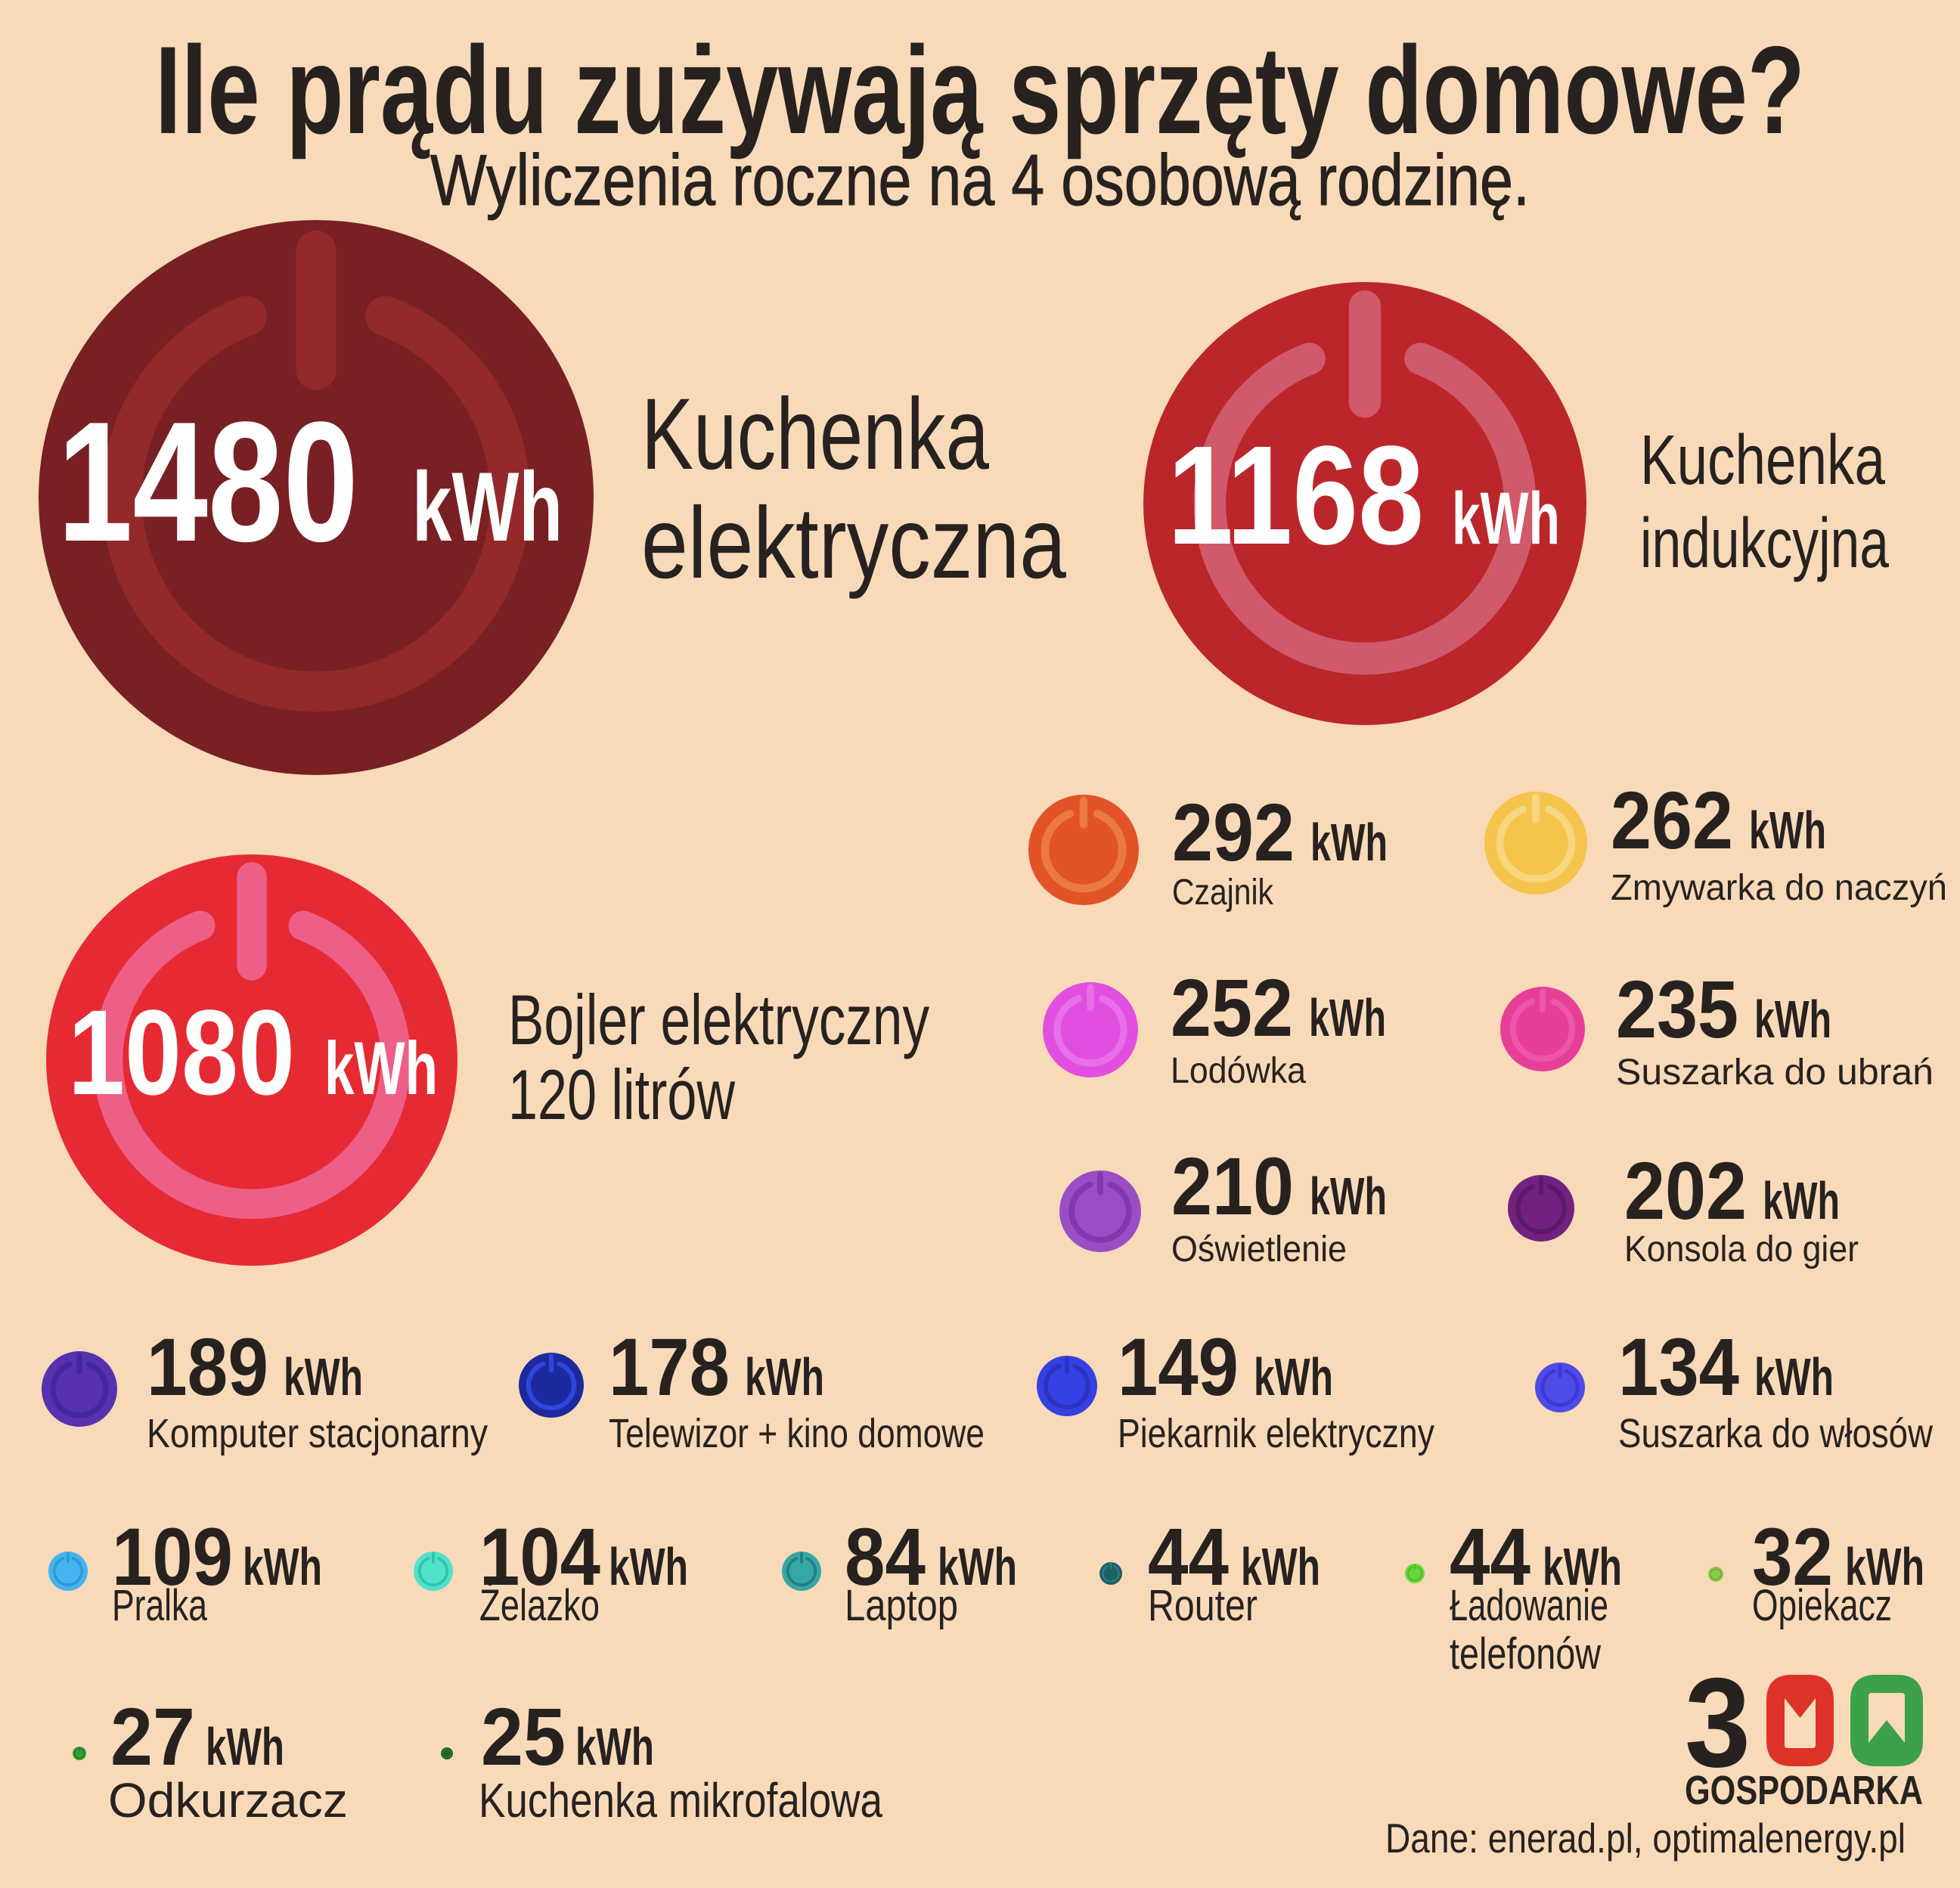  I want to click on svg-text: Pralka, so click(160, 1605).